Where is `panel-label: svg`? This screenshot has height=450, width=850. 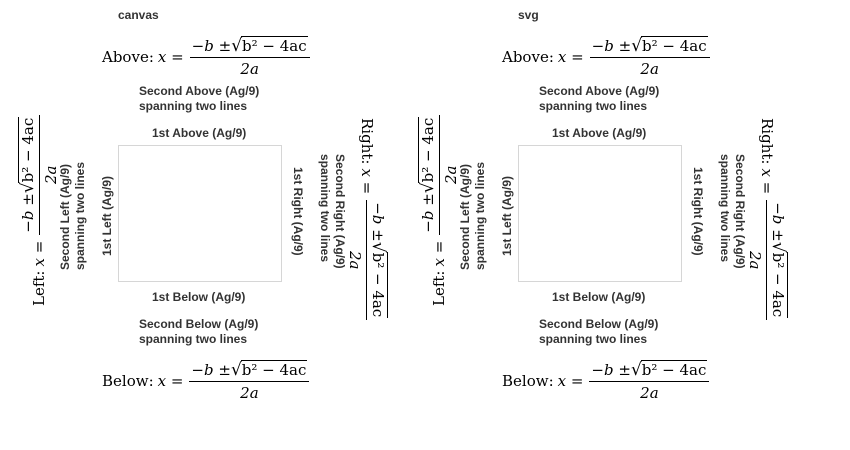
panel-label: svg is located at coordinates (528, 15).